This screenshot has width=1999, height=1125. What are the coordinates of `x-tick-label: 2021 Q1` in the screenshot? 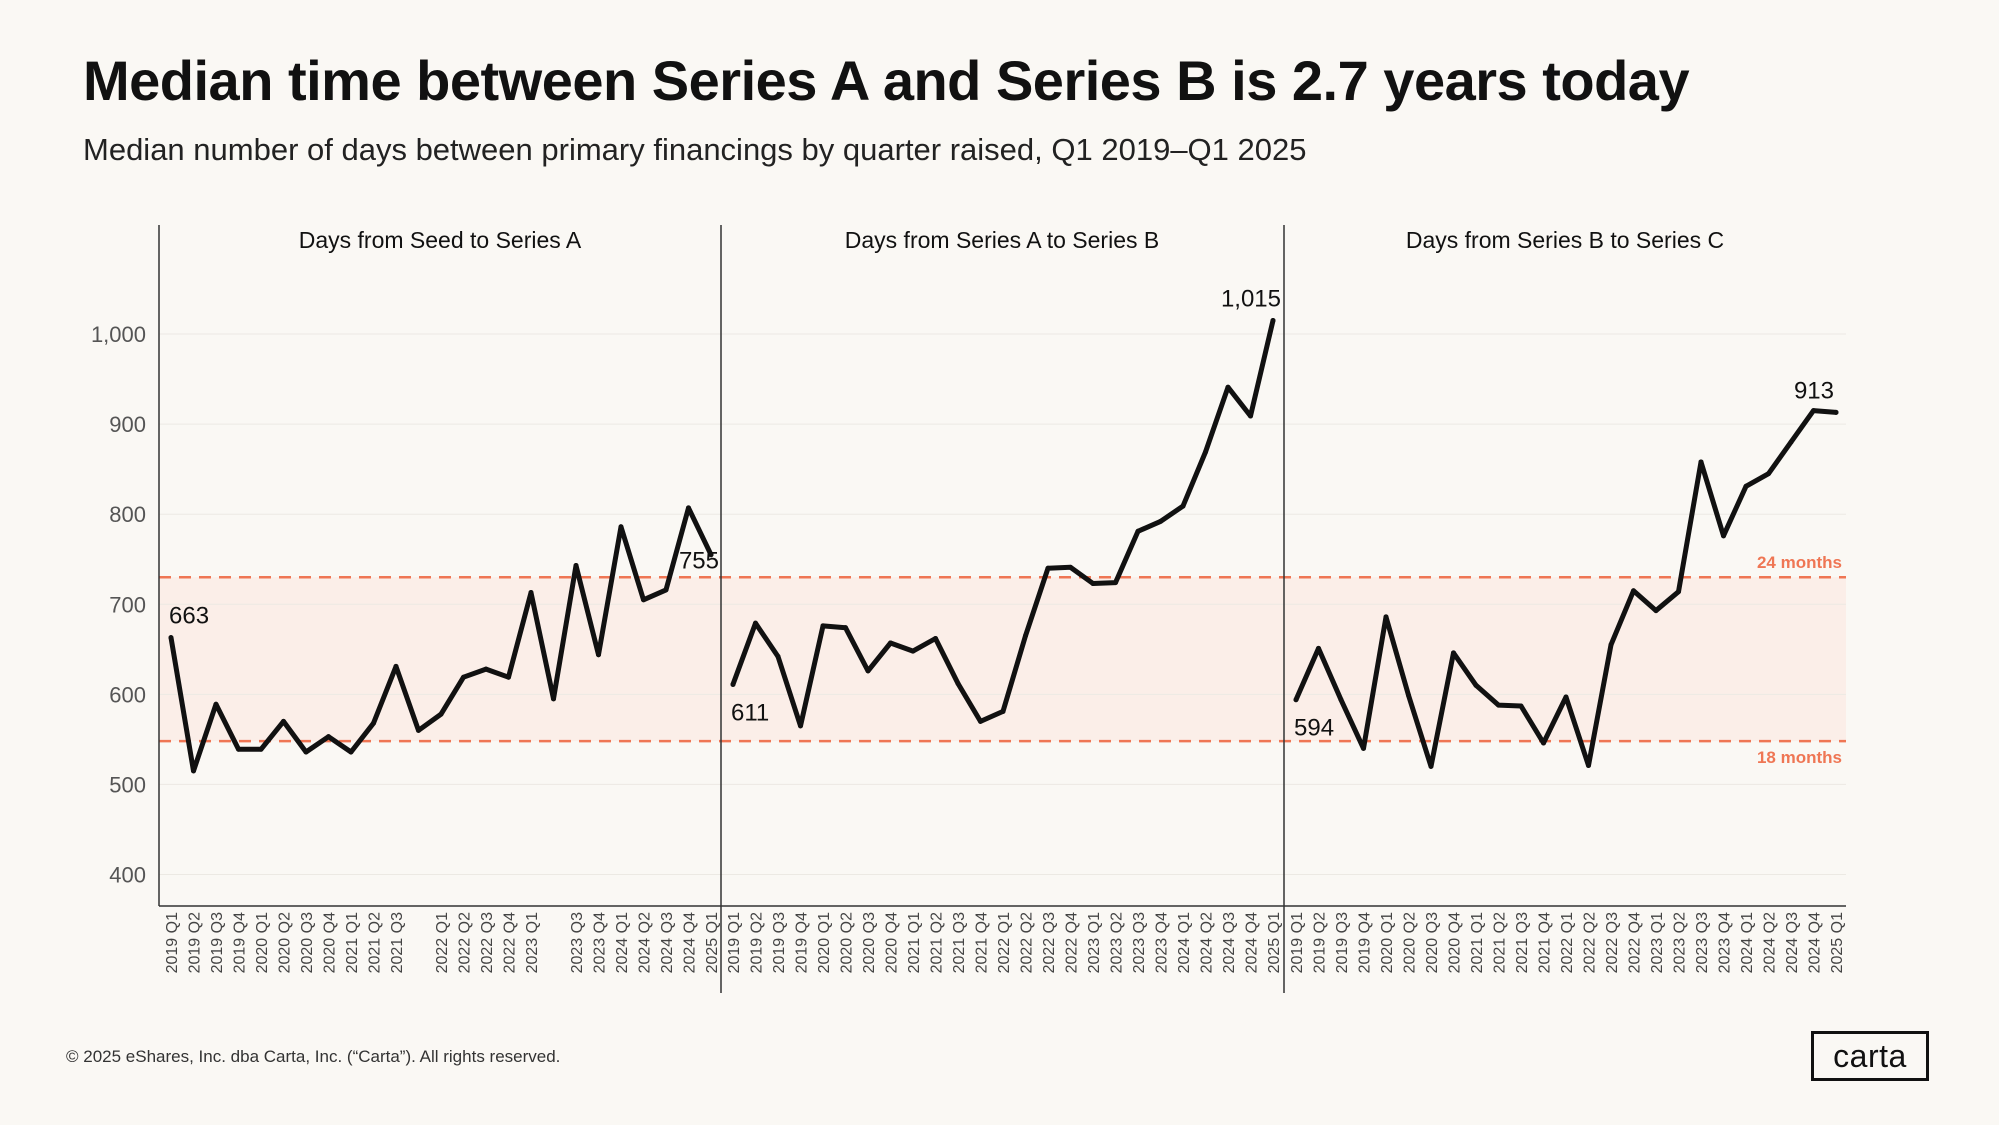 It's located at (352, 942).